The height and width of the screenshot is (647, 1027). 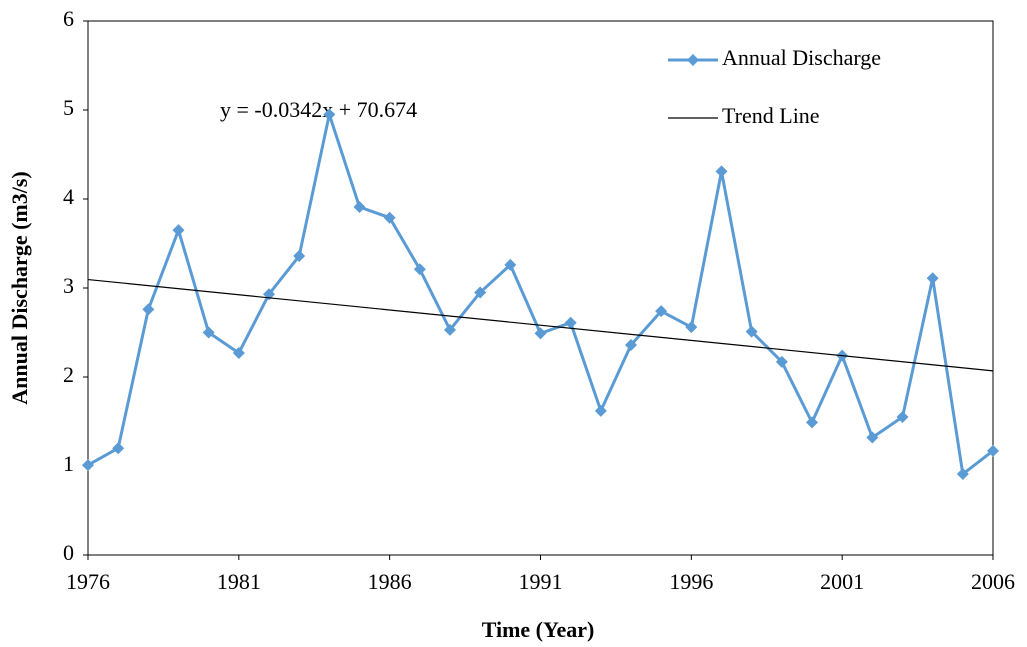 I want to click on x-tick-label: 1991, so click(x=541, y=581).